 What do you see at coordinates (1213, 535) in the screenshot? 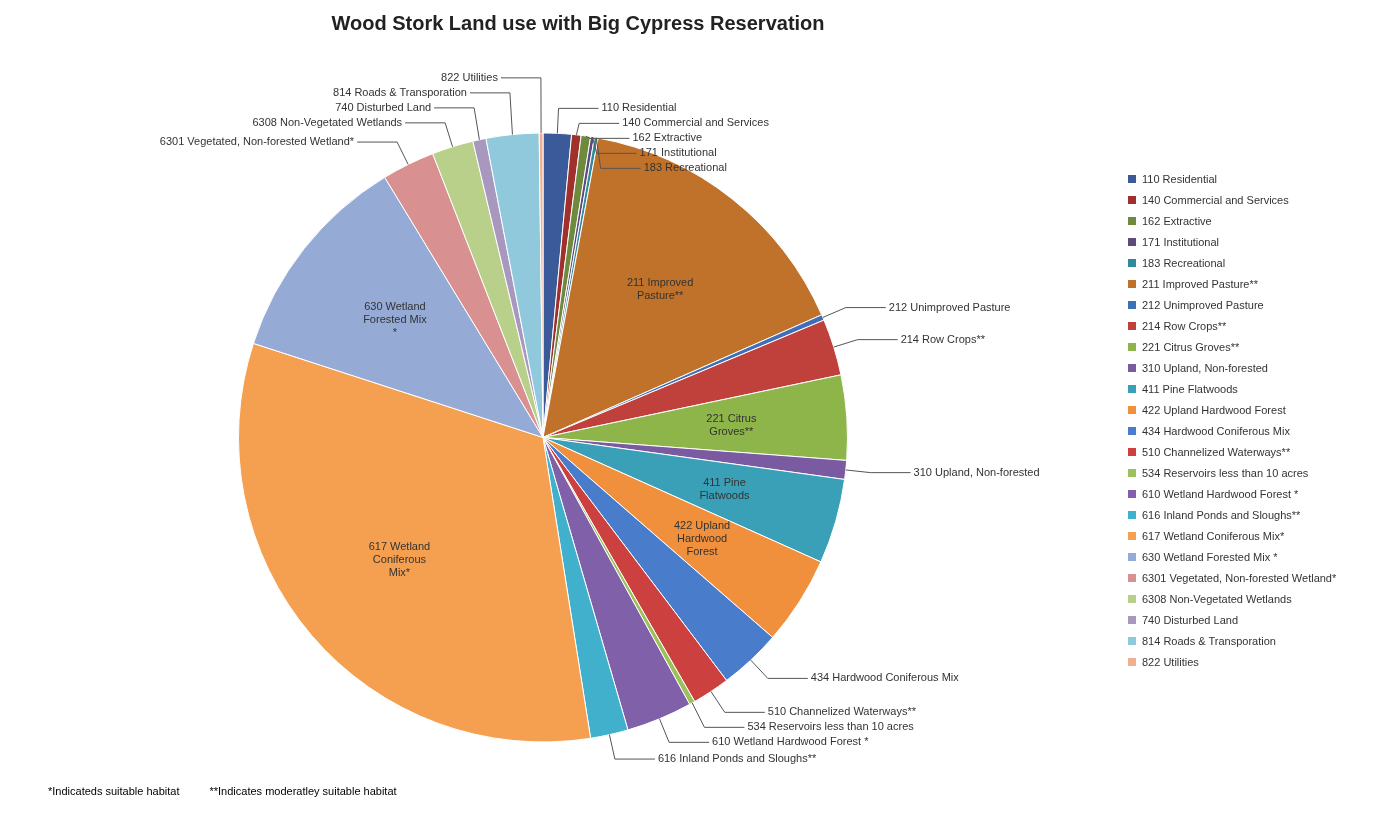
I see `legend-label: 617 Wetland Coniferous Mix*` at bounding box center [1213, 535].